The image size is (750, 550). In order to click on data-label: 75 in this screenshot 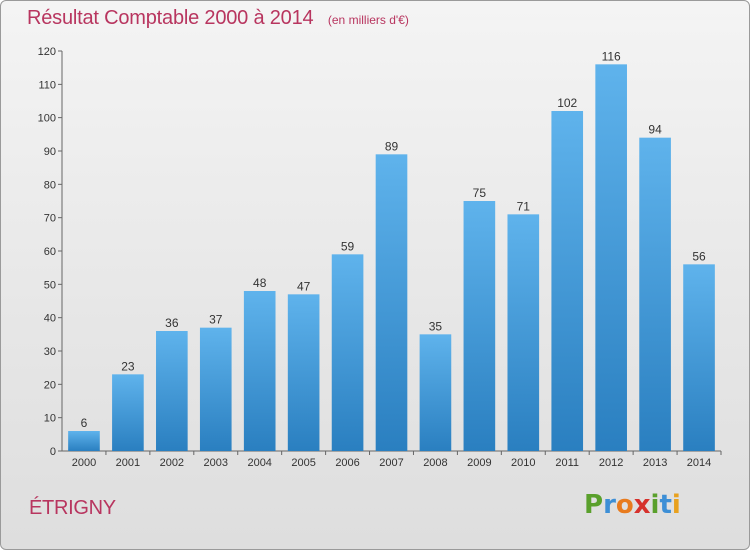, I will do `click(480, 193)`.